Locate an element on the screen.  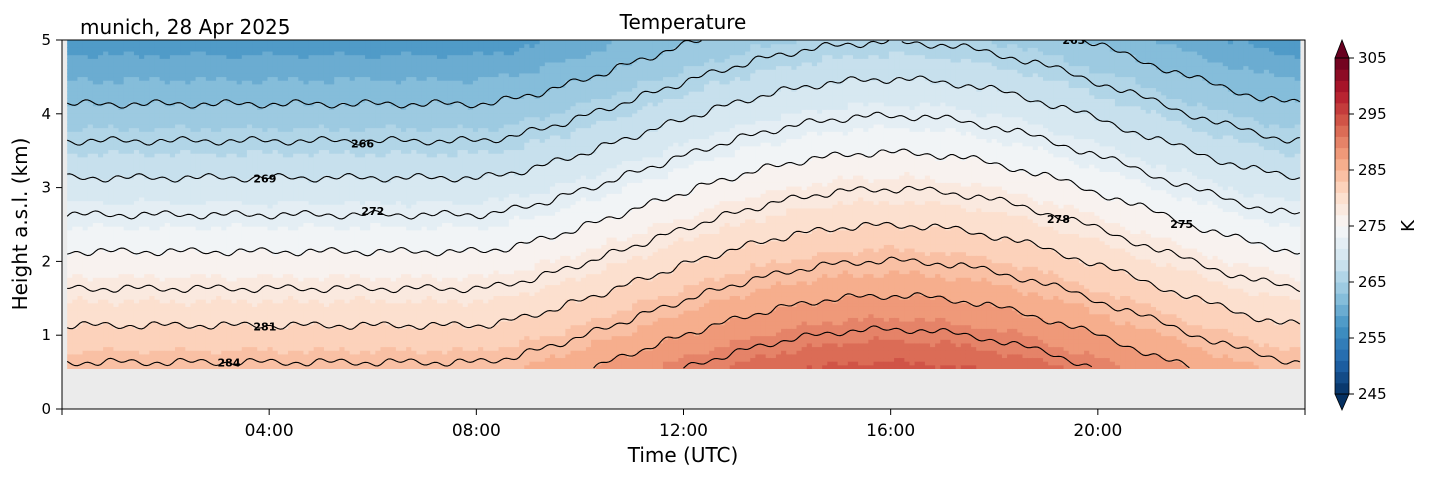
chart-subtitle: munich, 28 Apr 2025 is located at coordinates (185, 27).